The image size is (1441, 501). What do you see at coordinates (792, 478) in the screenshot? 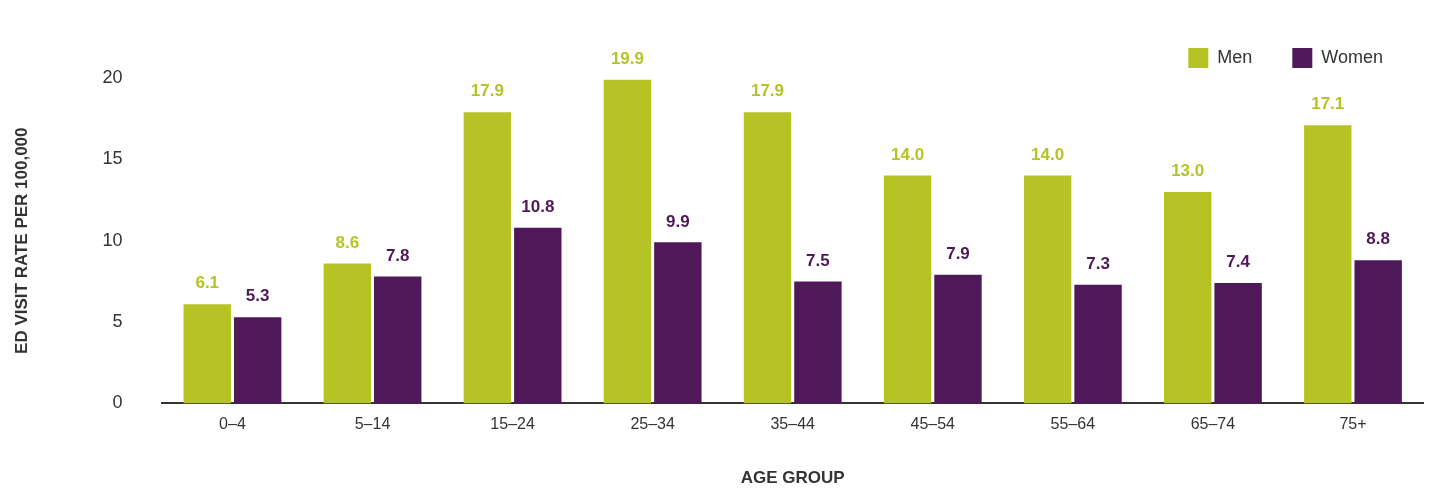
I see `x-axis-title: AGE GROUP` at bounding box center [792, 478].